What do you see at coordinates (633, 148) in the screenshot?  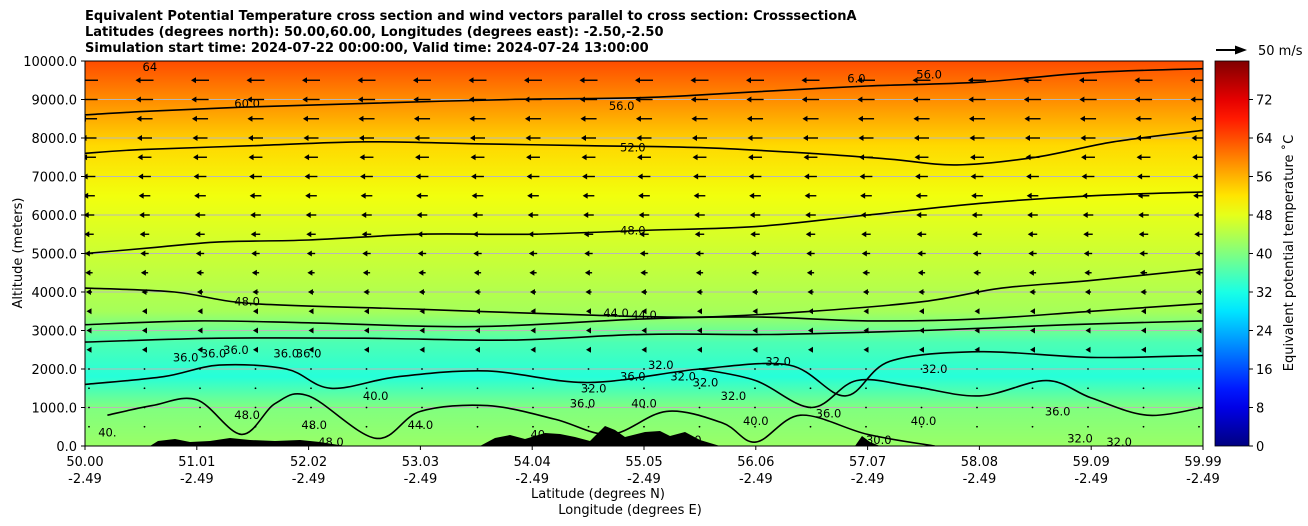 I see `contour-label: 52.0` at bounding box center [633, 148].